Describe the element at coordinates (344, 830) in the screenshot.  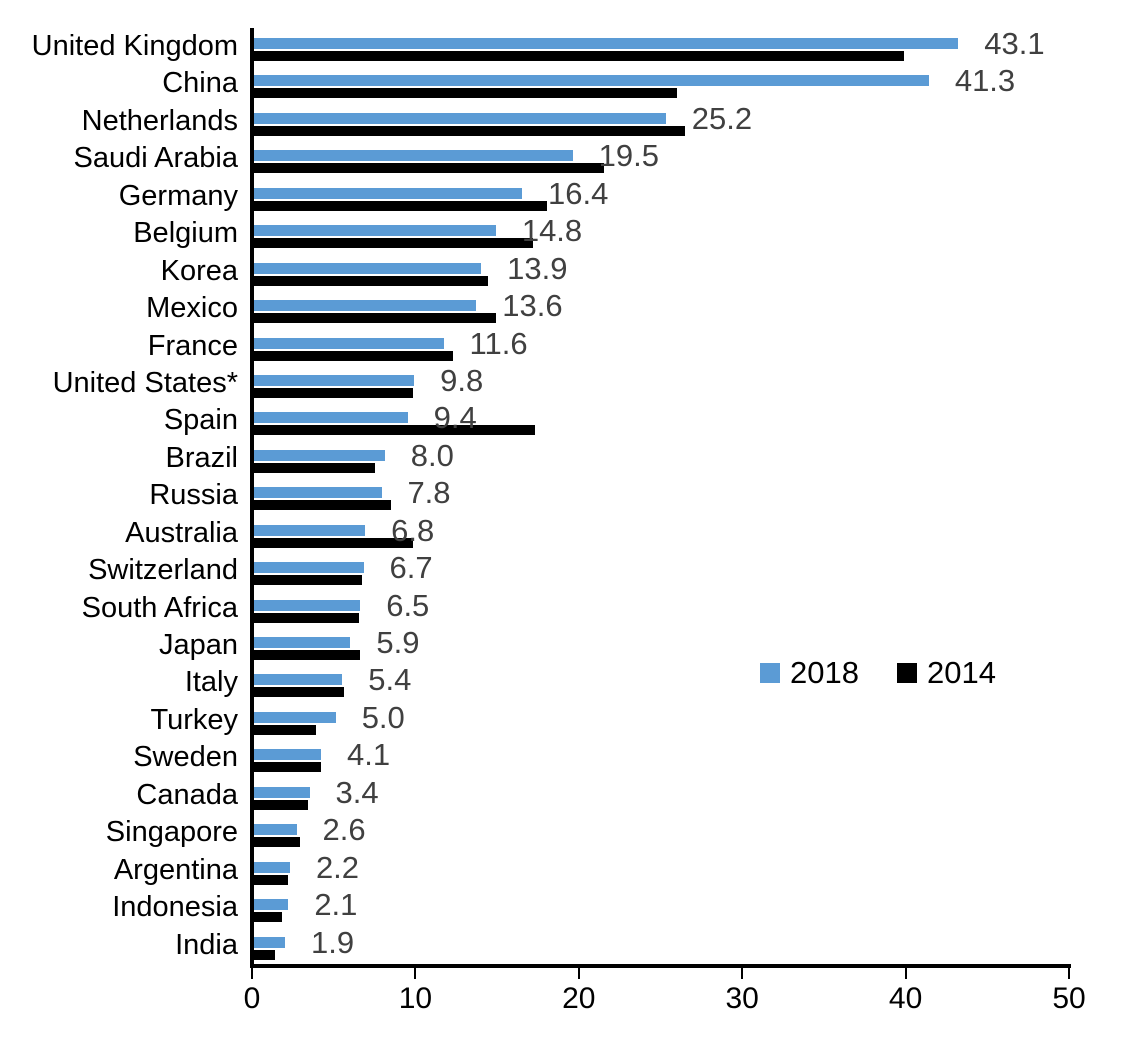
I see `data-label: 2.6` at that location.